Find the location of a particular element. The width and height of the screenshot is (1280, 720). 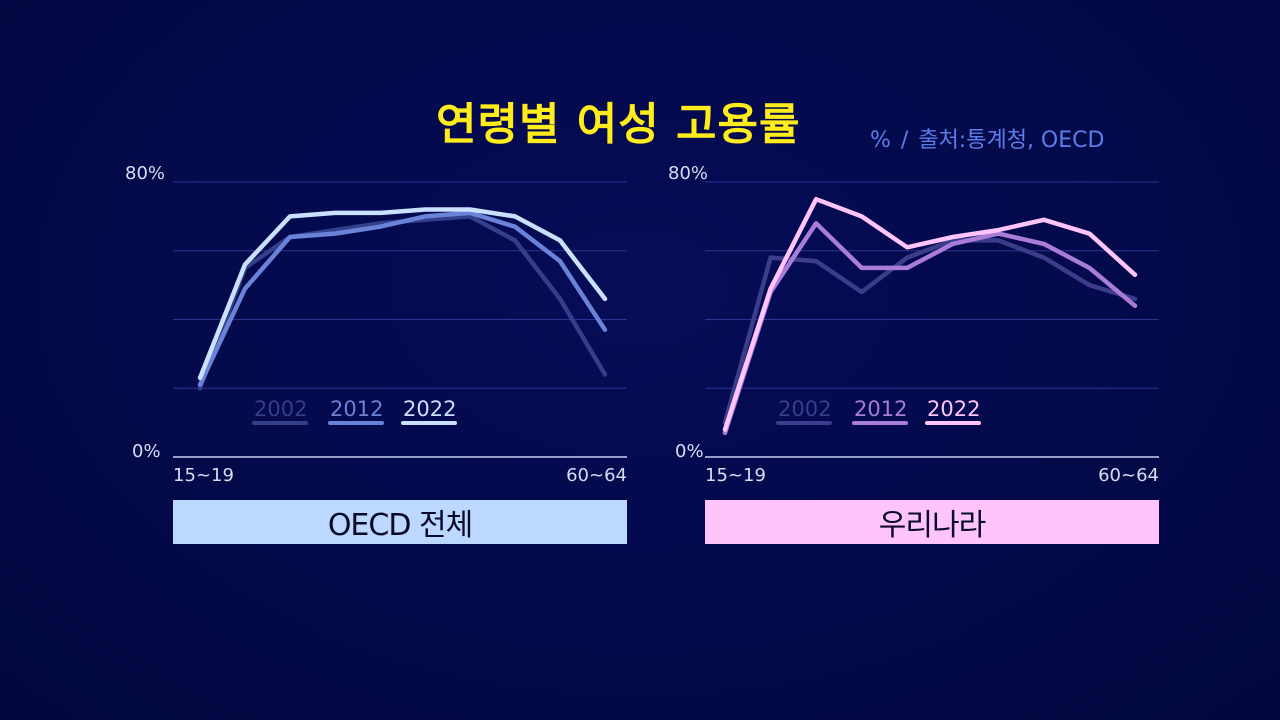

source-text: 출처:통계청, OECD is located at coordinates (1011, 140).